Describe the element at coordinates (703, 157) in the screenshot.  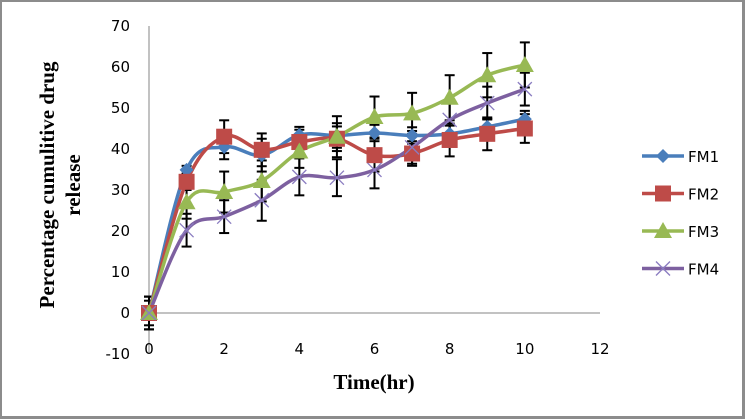
I see `legend-label: FM1` at that location.